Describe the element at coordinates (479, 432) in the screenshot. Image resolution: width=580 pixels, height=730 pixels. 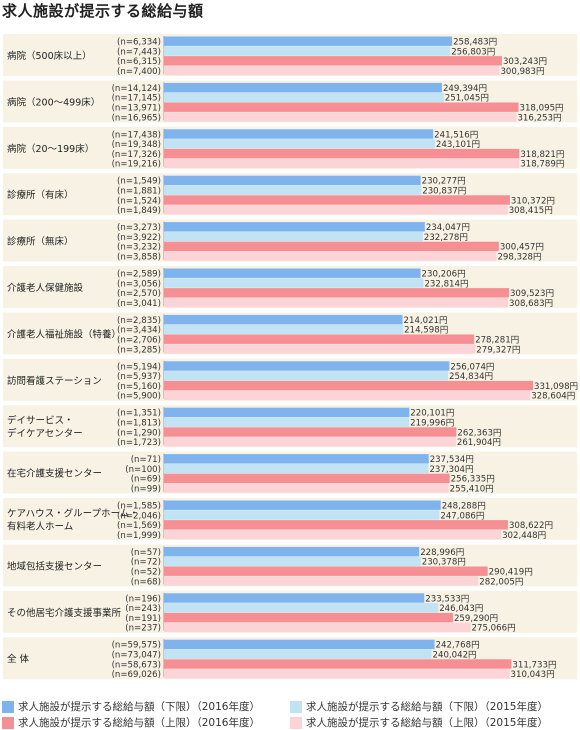
I see `value-label: 262,363円` at that location.